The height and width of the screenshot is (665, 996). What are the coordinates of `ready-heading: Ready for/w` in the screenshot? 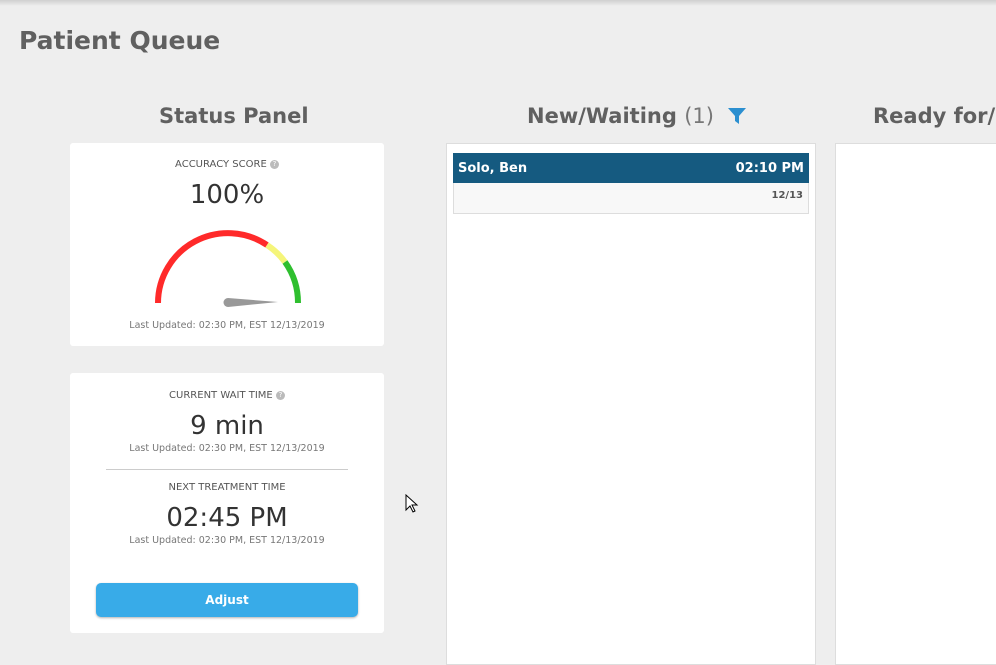 It's located at (934, 116).